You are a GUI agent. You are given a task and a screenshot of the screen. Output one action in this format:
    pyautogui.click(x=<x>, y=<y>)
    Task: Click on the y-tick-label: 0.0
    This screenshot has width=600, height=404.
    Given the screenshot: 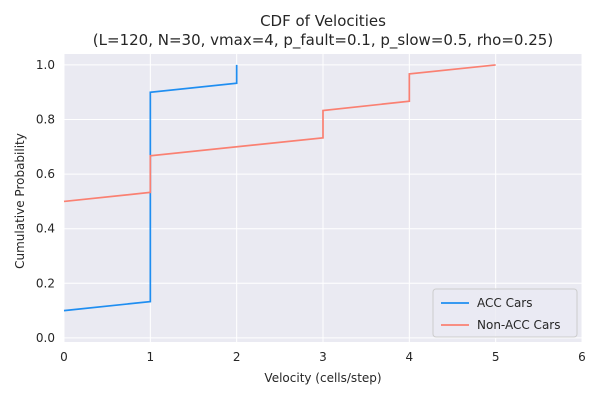 What is the action you would take?
    pyautogui.click(x=45, y=338)
    